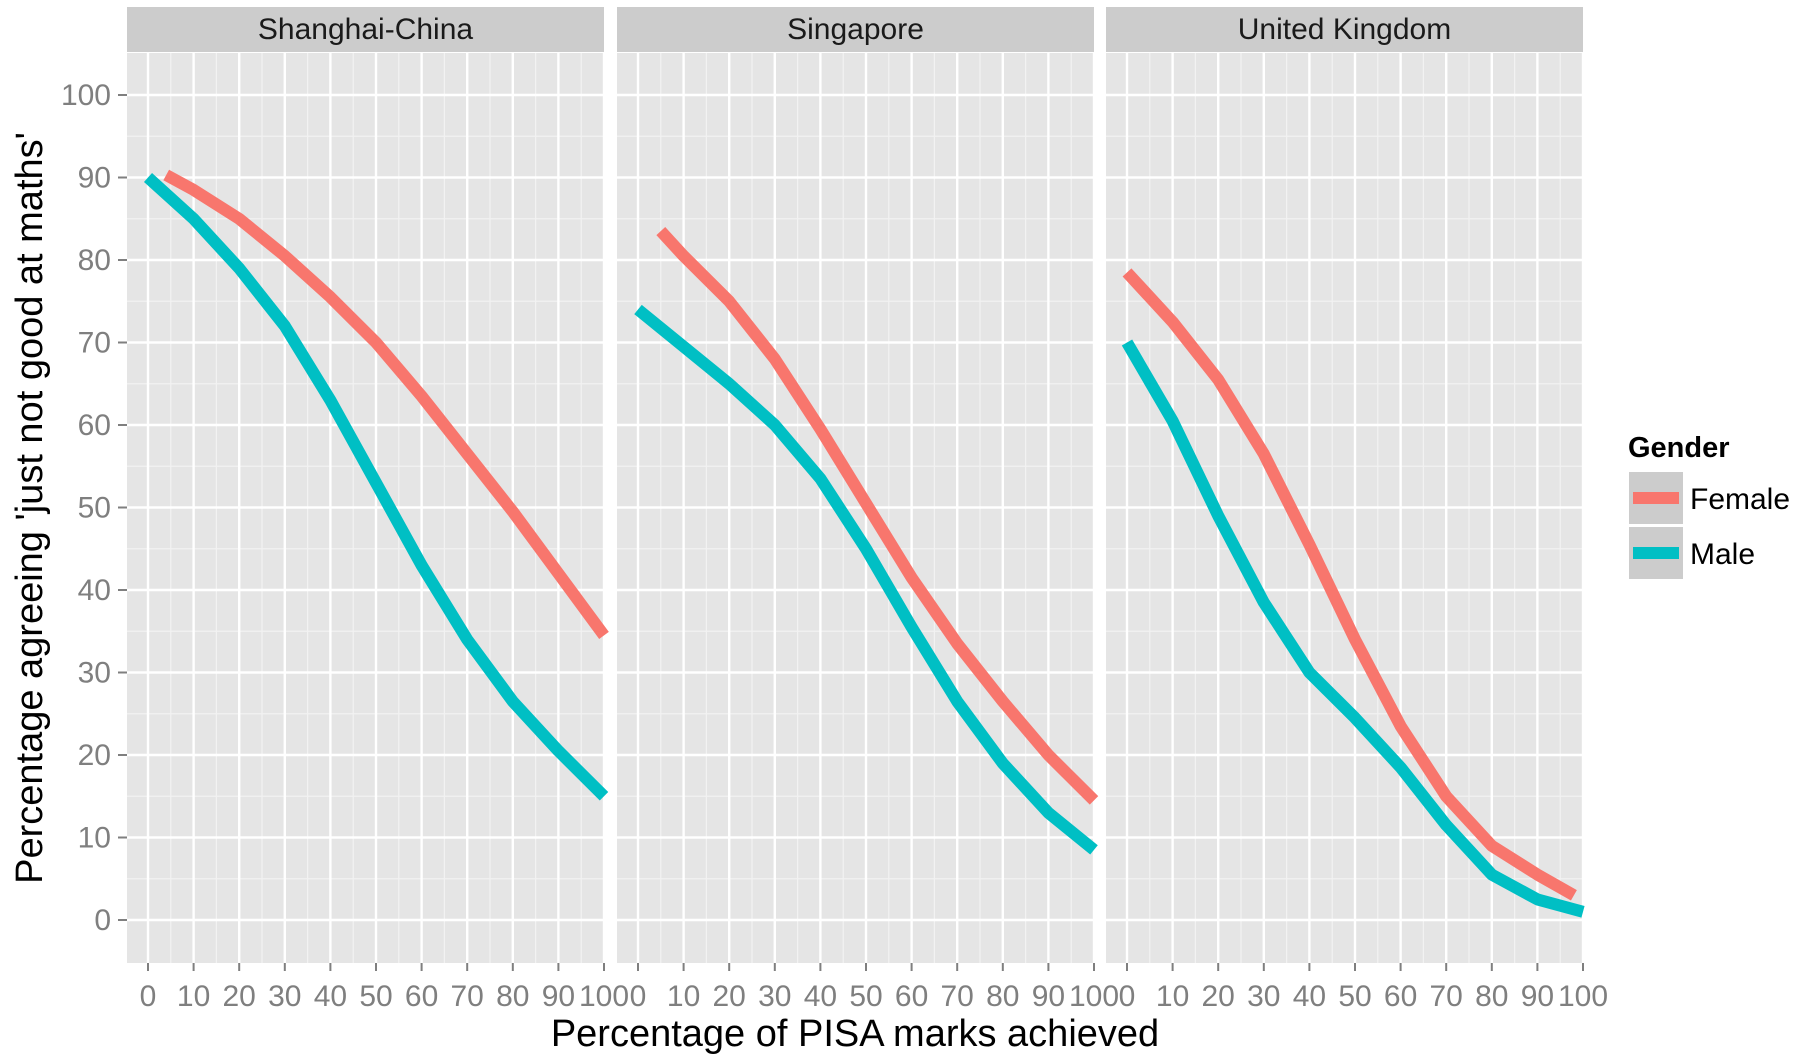  Describe the element at coordinates (1722, 554) in the screenshot. I see `legend-label: Male` at that location.